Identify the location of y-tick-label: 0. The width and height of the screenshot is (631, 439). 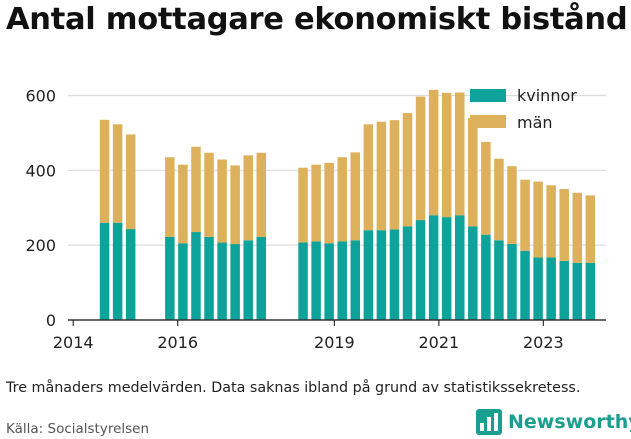
(51, 320).